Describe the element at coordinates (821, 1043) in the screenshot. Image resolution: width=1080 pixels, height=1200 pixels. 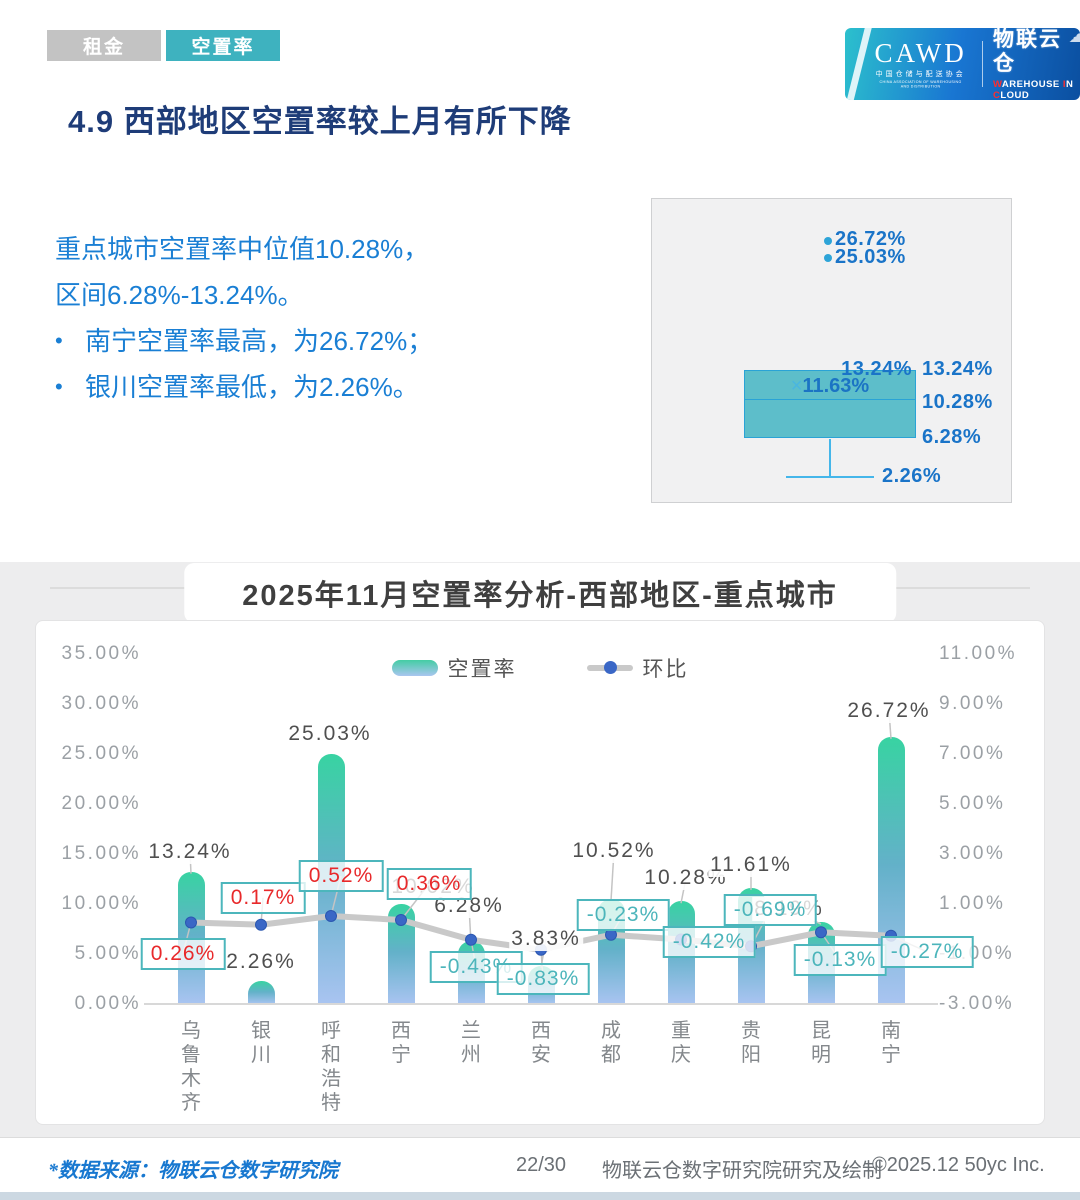
I see `x-axis-city-label: 昆明` at that location.